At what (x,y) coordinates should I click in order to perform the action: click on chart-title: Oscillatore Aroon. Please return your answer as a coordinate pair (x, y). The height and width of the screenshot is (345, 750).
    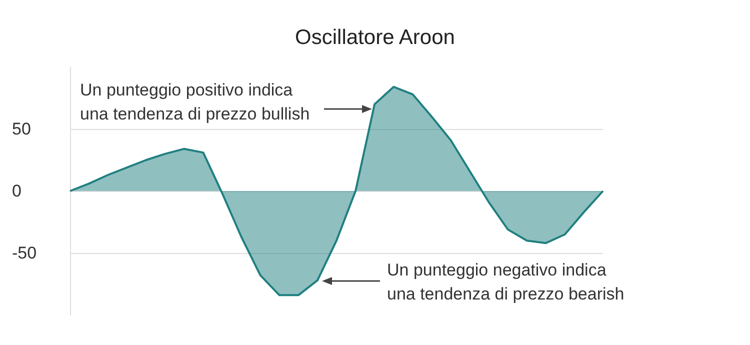
    Looking at the image, I should click on (375, 37).